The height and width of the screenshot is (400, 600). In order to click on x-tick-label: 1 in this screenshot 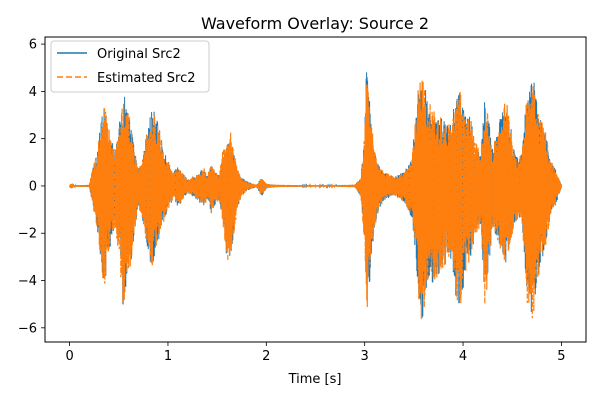, I will do `click(168, 356)`.